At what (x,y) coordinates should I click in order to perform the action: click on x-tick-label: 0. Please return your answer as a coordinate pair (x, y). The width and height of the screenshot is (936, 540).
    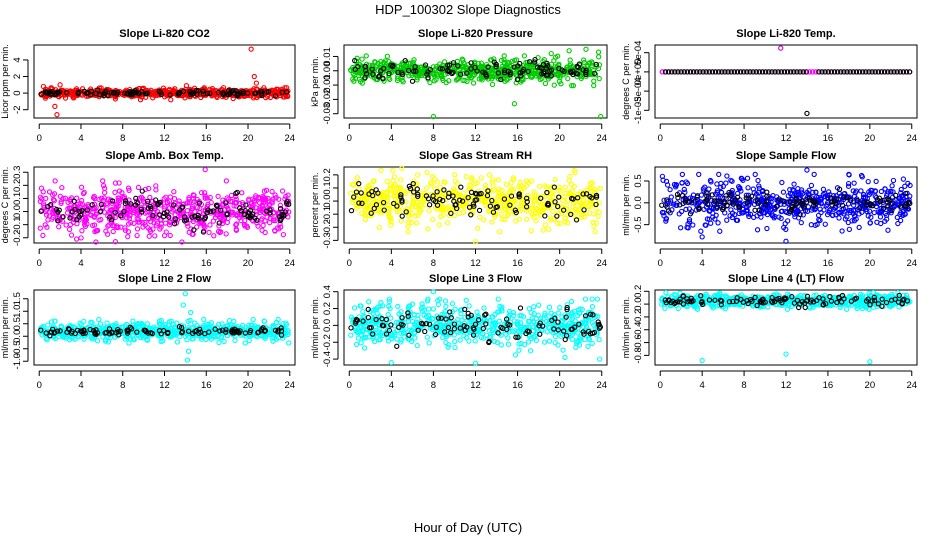
    Looking at the image, I should click on (39, 385).